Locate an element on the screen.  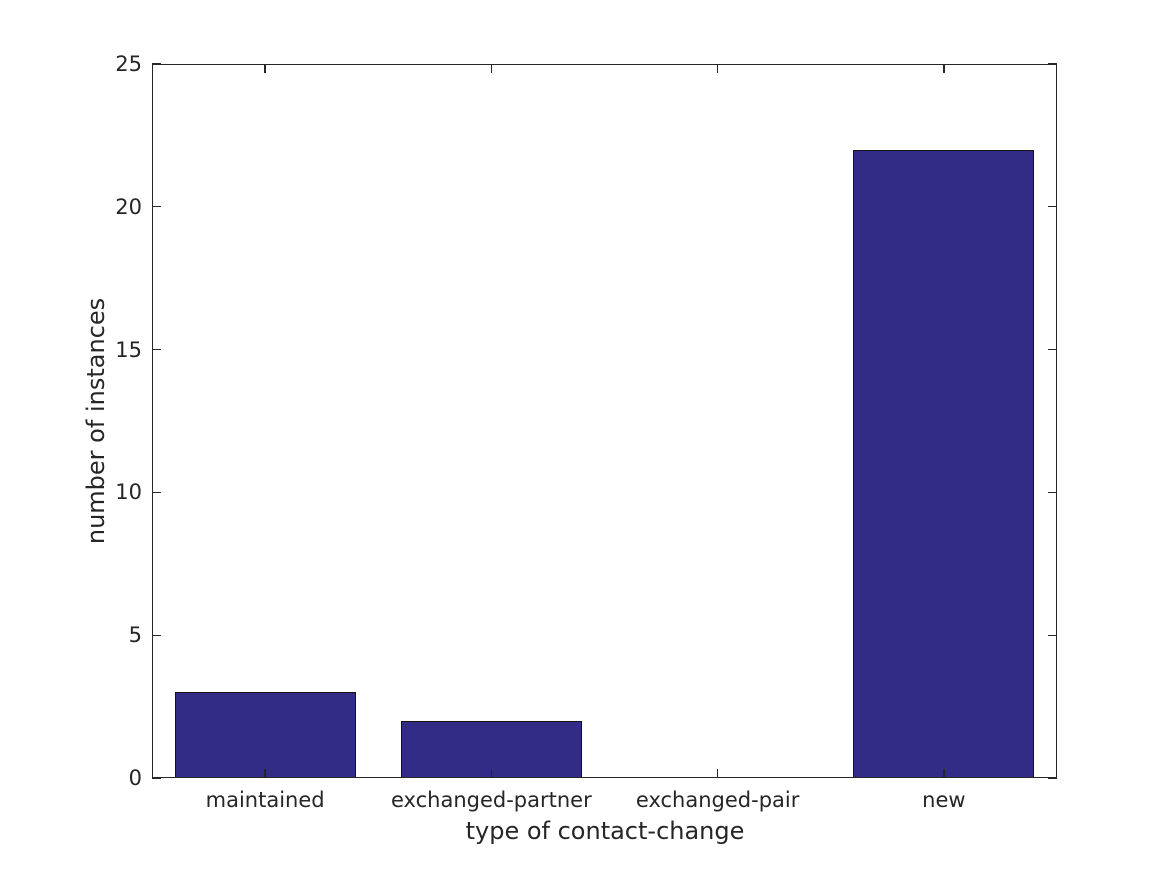
y-tick-label: 15 is located at coordinates (128, 349).